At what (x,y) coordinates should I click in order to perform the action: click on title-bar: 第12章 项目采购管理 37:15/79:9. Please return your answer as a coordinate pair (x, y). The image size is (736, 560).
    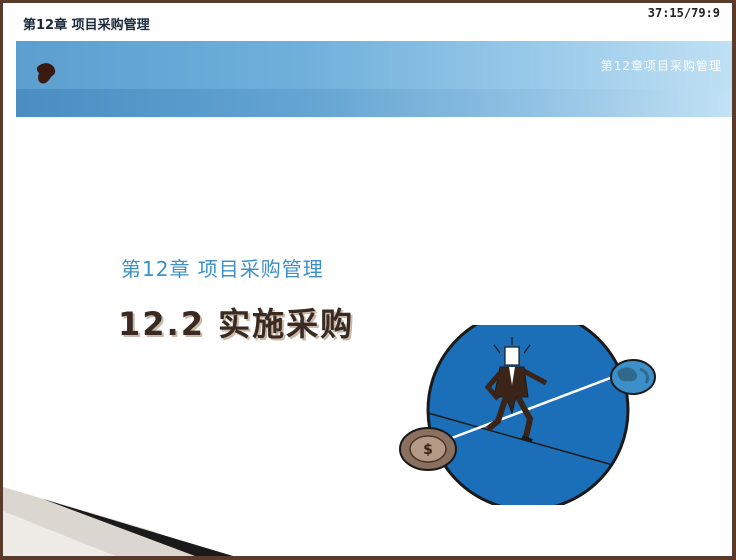
    Looking at the image, I should click on (367, 22).